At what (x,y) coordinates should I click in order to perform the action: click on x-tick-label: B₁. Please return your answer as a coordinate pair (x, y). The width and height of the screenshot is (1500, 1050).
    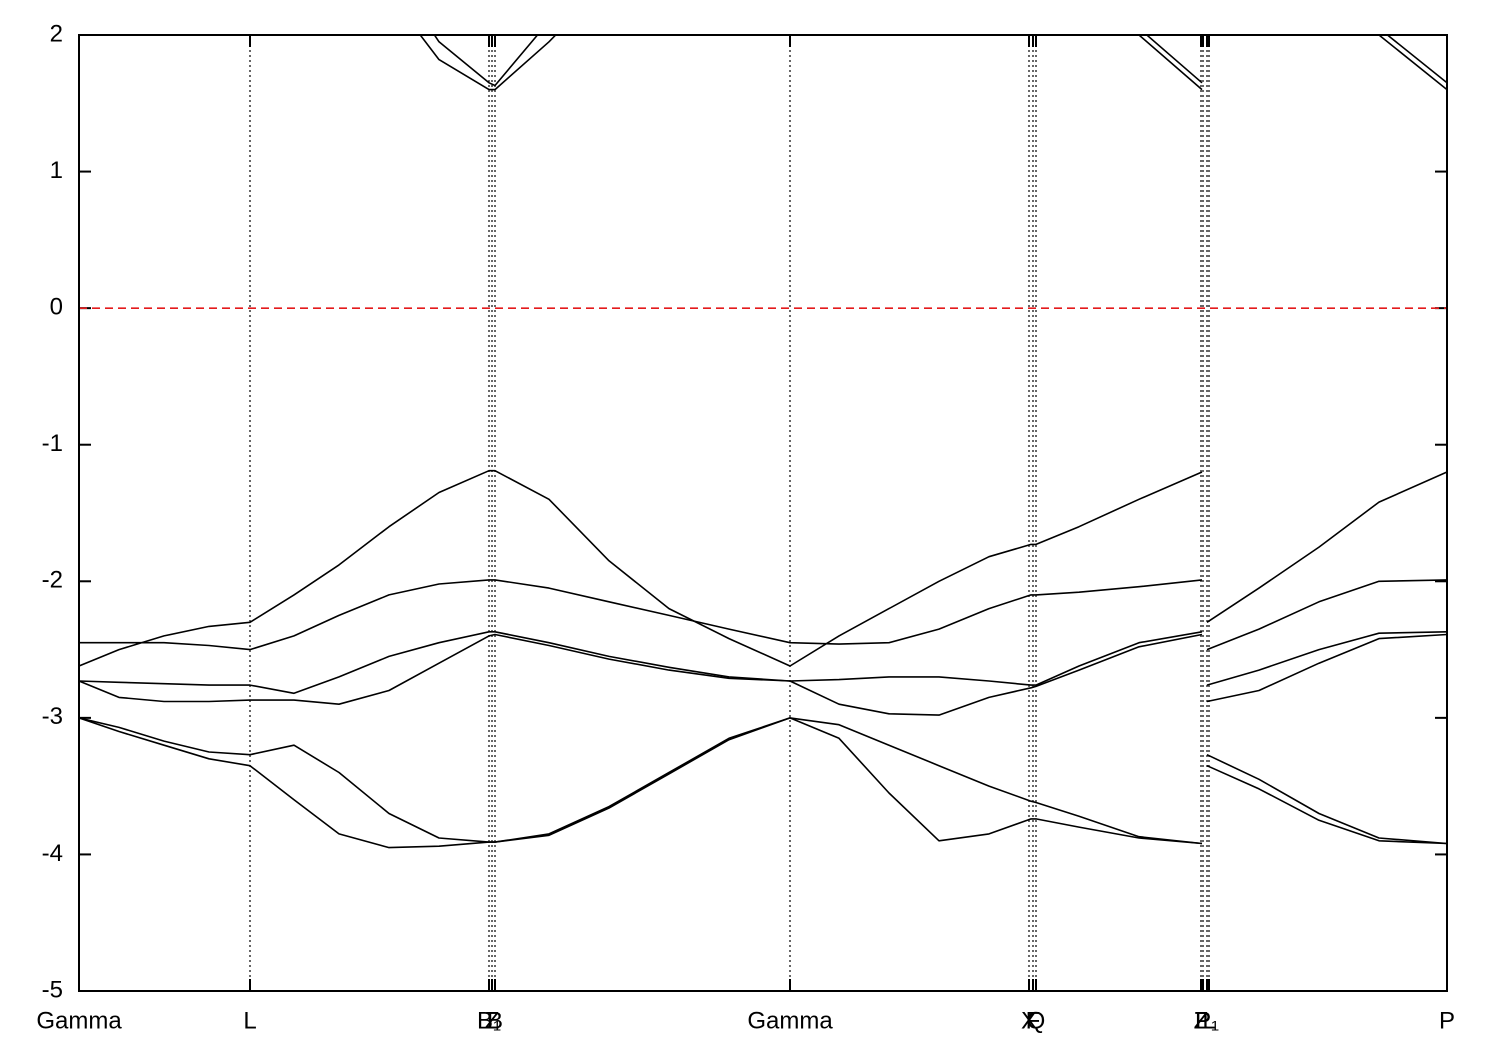
    Looking at the image, I should click on (489, 1020).